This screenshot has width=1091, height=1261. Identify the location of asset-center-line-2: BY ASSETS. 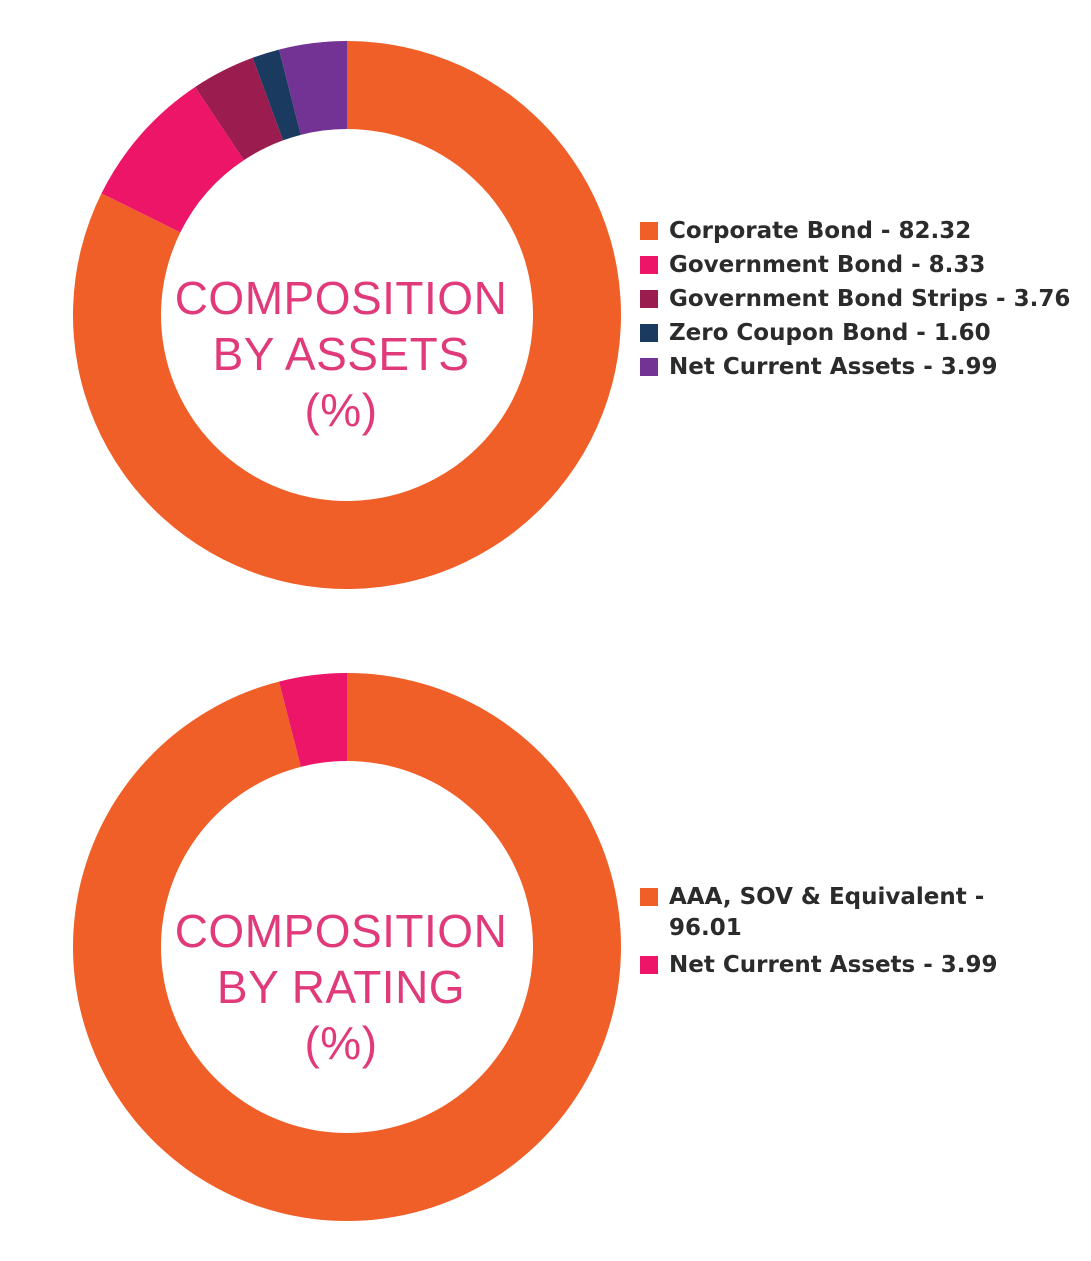
(341, 354).